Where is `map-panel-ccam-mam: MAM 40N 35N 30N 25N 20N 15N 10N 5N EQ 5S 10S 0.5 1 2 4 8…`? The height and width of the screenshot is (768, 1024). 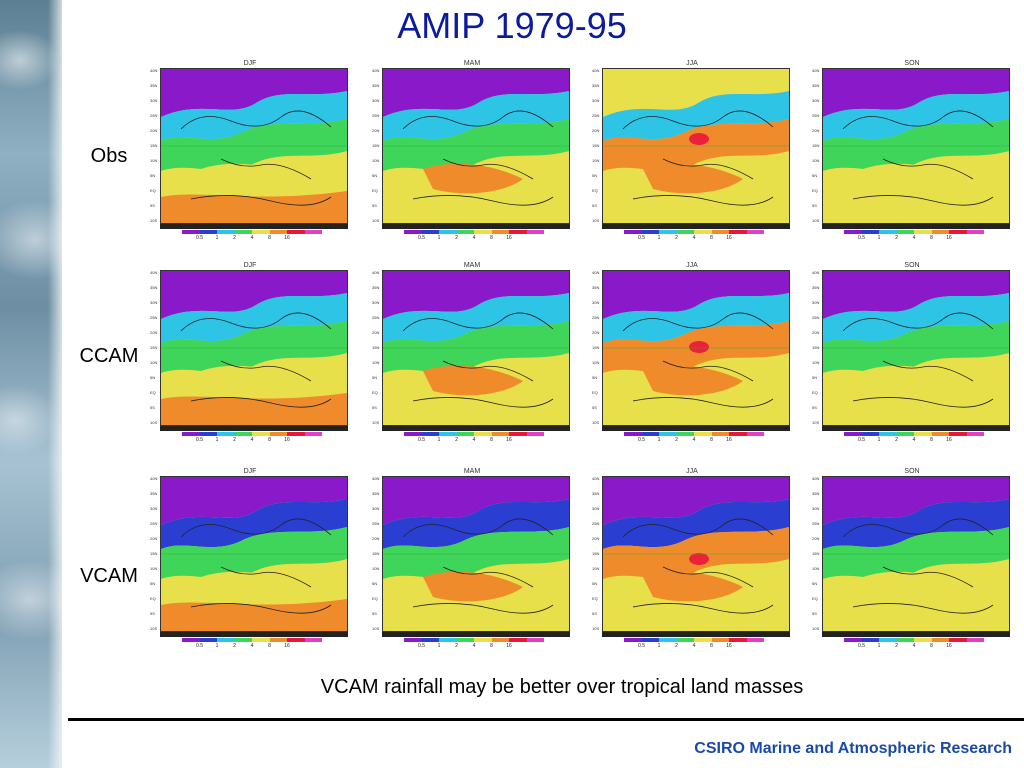 map-panel-ccam-mam: MAM 40N 35N 30N 25N 20N 15N 10N 5N EQ 5S 10S 0.5 1 2 4 8… is located at coordinates (472, 354).